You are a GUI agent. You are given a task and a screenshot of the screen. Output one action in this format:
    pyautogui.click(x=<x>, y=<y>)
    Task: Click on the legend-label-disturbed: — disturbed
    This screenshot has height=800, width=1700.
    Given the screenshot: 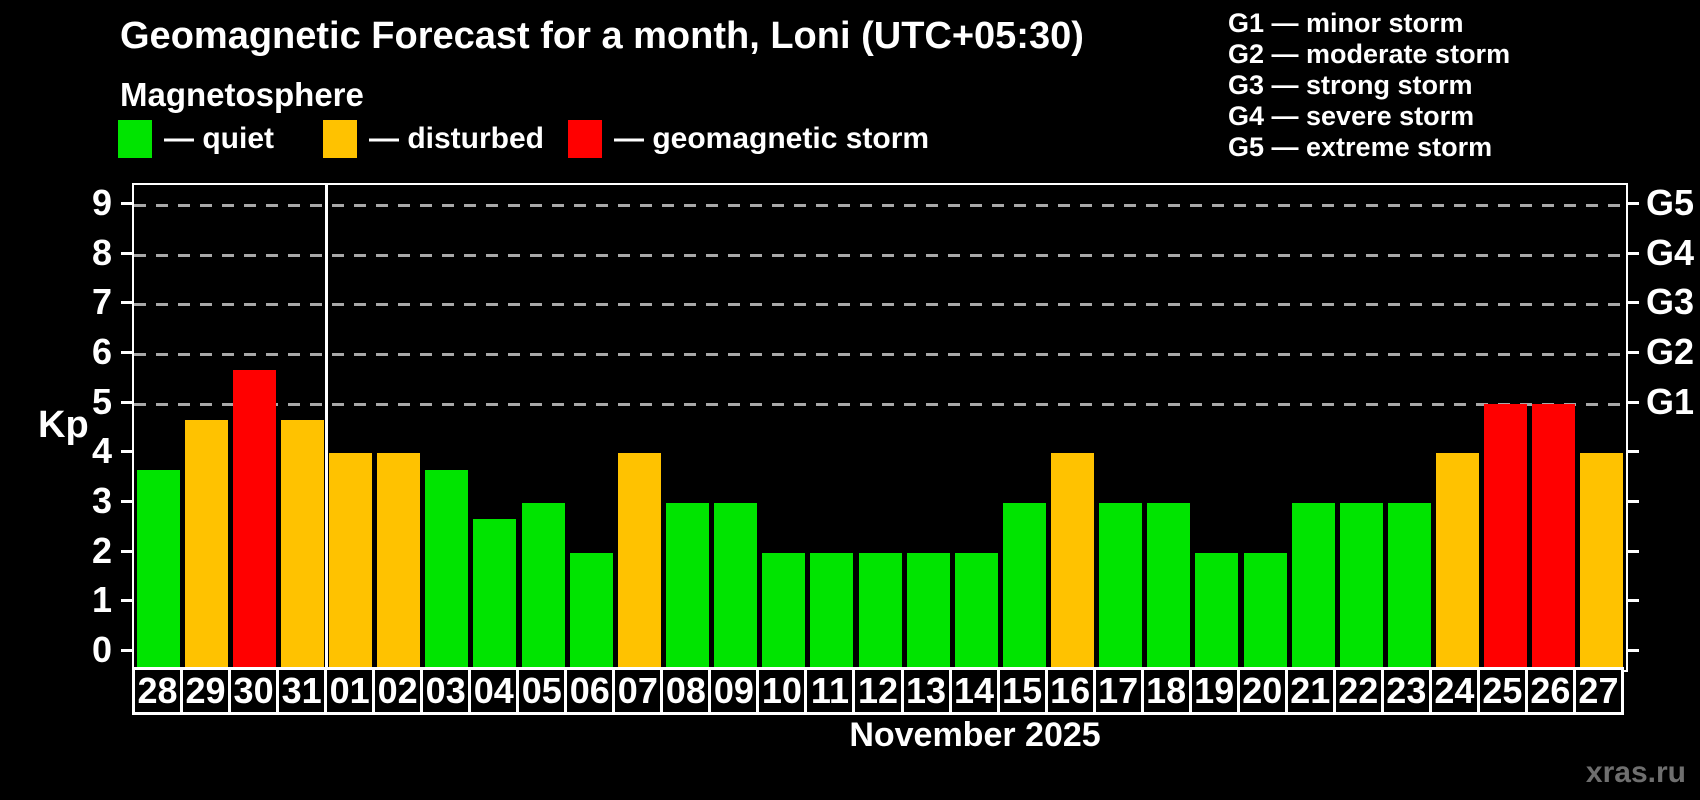 What is the action you would take?
    pyautogui.click(x=457, y=138)
    